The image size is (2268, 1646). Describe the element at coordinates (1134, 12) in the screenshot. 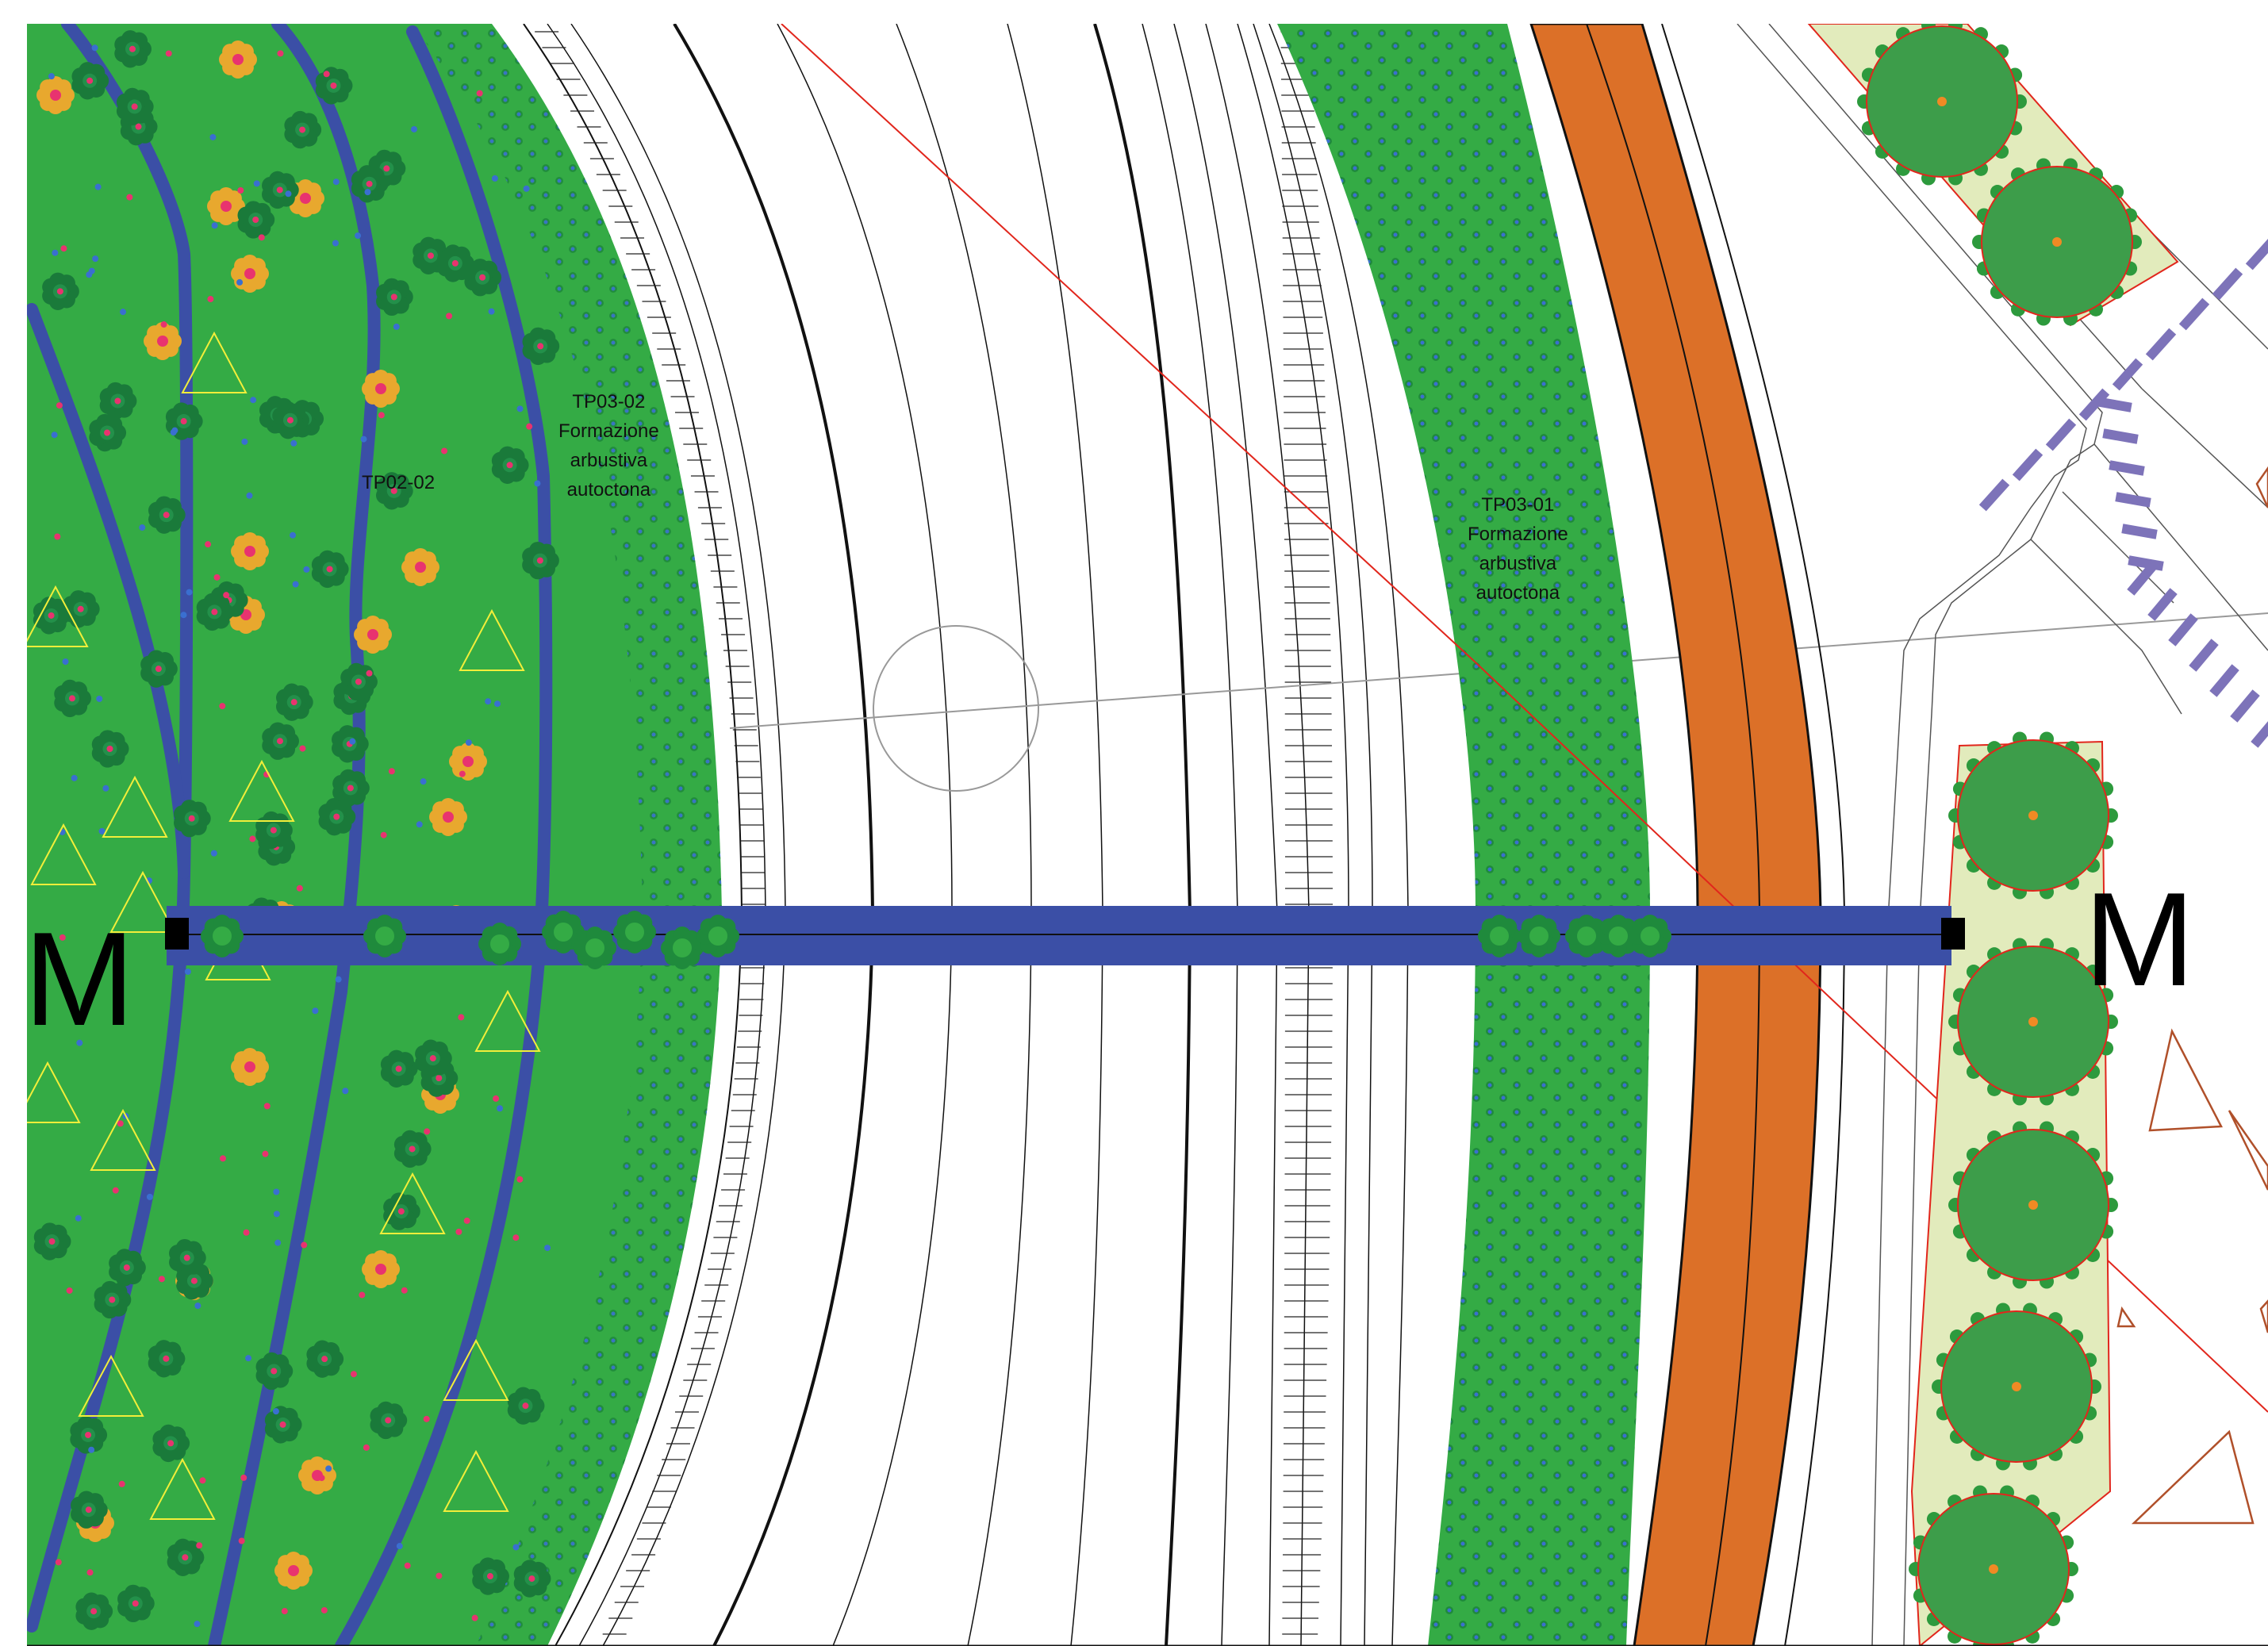

I see `frame-top-margin` at that location.